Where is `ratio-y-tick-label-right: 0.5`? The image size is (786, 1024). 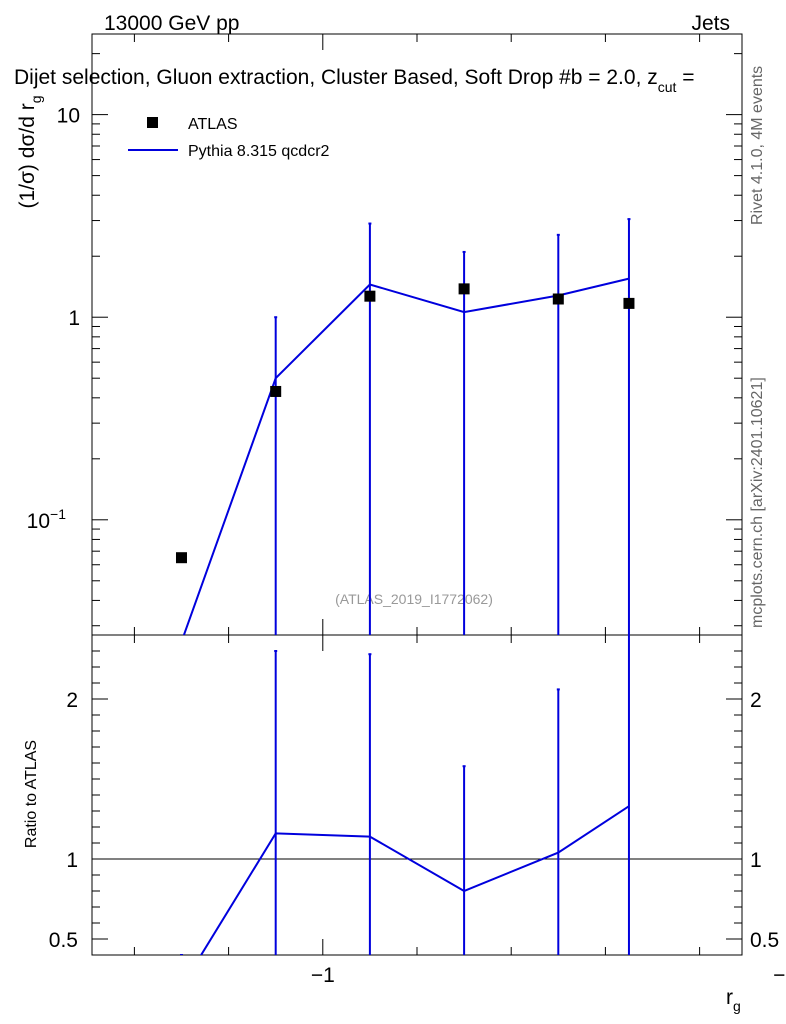
ratio-y-tick-label-right: 0.5 is located at coordinates (764, 940).